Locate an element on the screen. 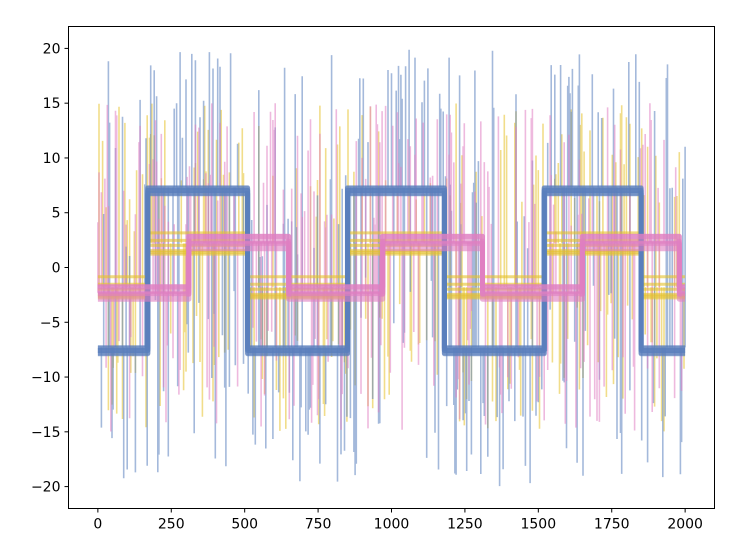 Image resolution: width=751 pixels, height=556 pixels. x-tick-label: 1250 is located at coordinates (465, 525).